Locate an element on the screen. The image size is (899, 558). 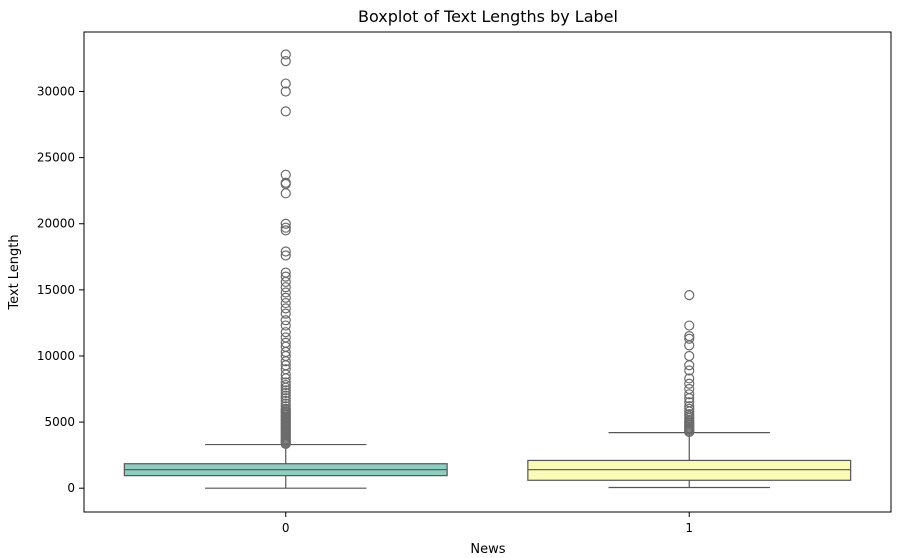
y-tick-label: 10000 is located at coordinates (56, 356).